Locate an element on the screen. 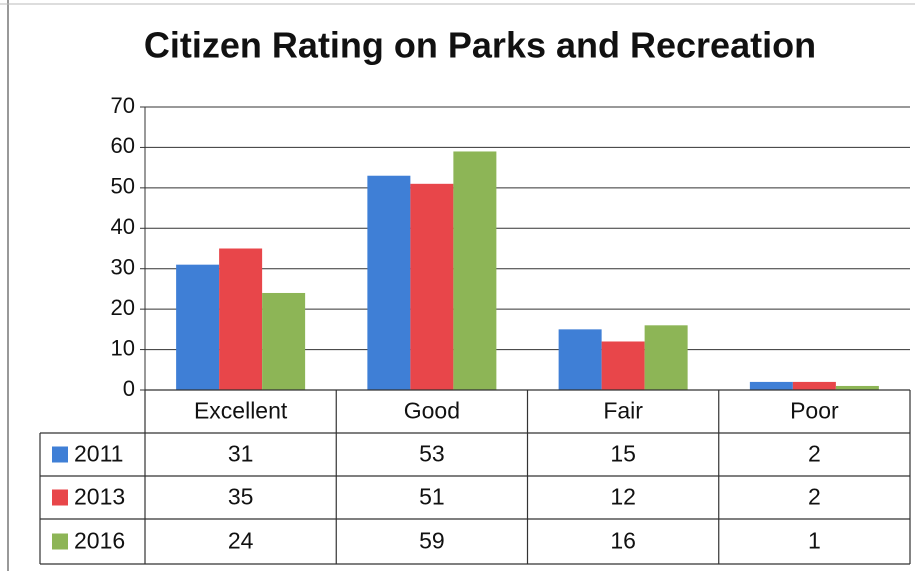 The width and height of the screenshot is (915, 571). y-tick-label: 70 is located at coordinates (123, 105).